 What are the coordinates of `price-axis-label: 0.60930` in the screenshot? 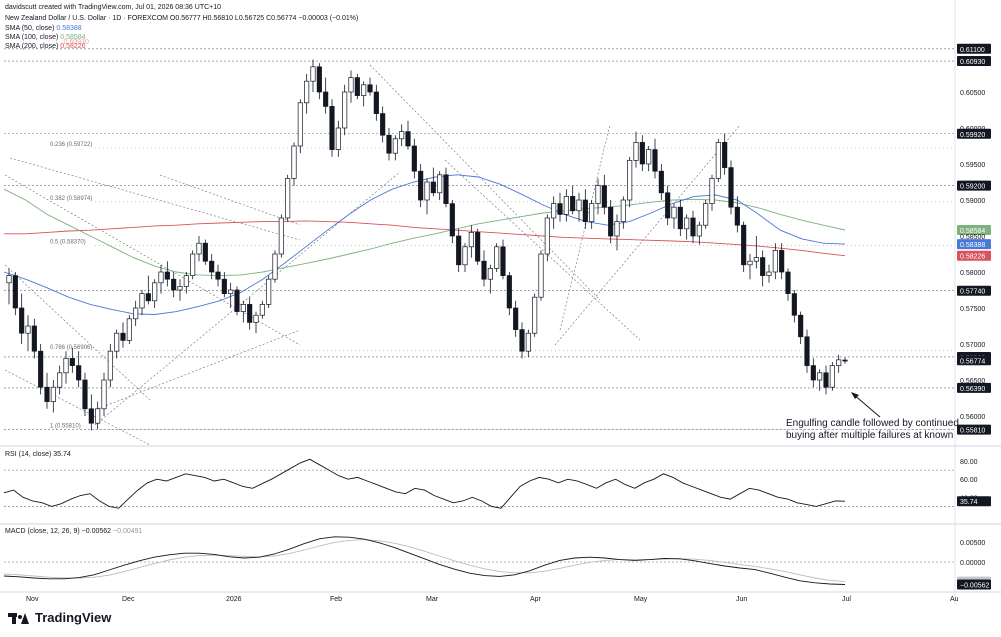 It's located at (972, 62).